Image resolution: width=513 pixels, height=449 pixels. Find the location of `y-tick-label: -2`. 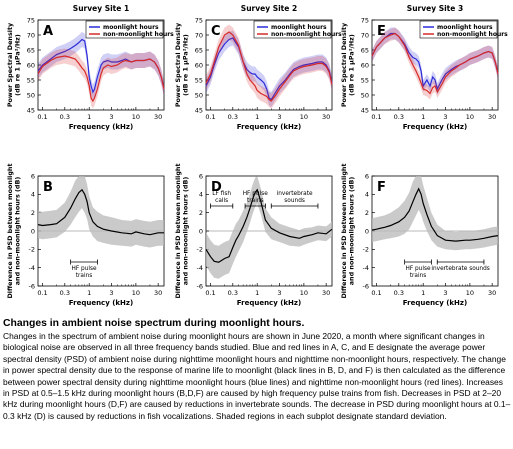

y-tick-label: -2 is located at coordinates (32, 250).